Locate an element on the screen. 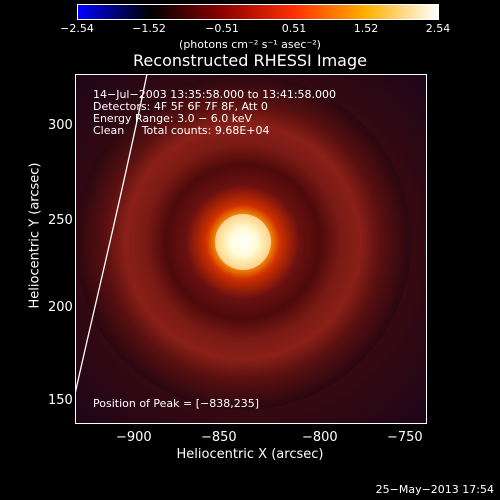 The width and height of the screenshot is (500, 500). y-axis-title: Heliocentric Y (arcsec) is located at coordinates (35, 235).